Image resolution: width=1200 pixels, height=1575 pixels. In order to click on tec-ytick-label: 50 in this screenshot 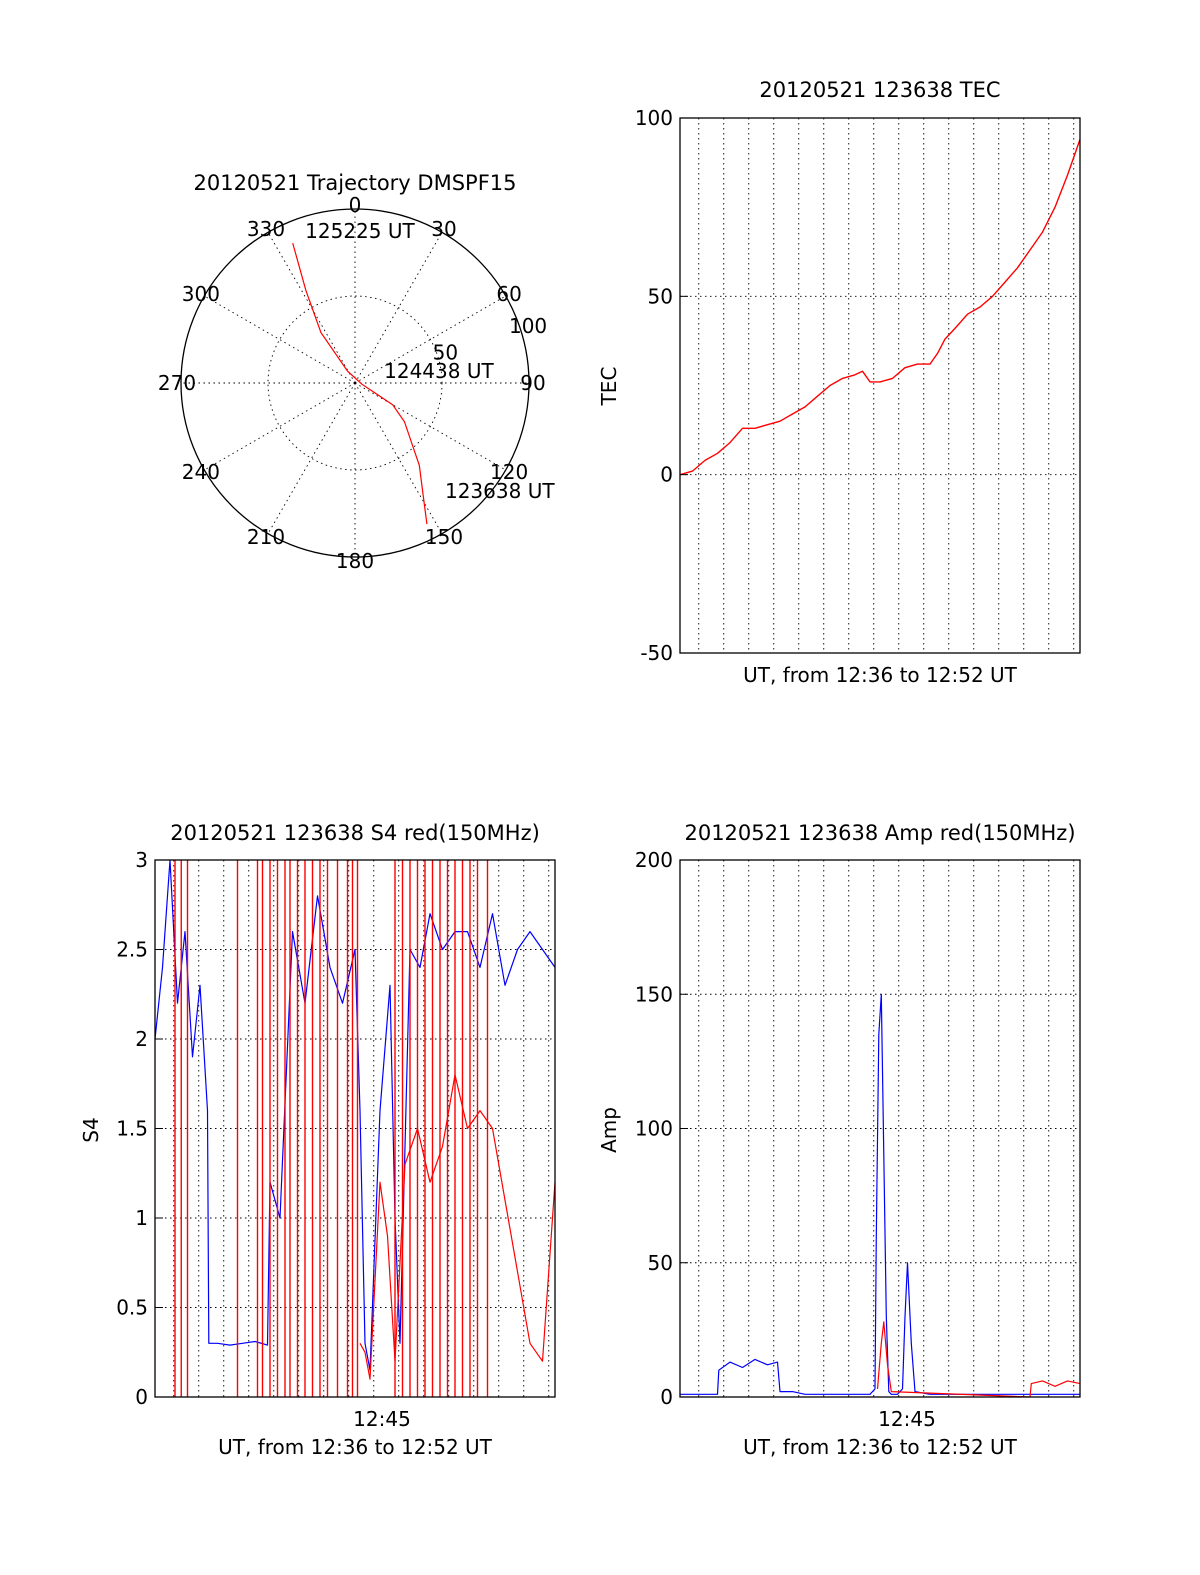, I will do `click(660, 296)`.